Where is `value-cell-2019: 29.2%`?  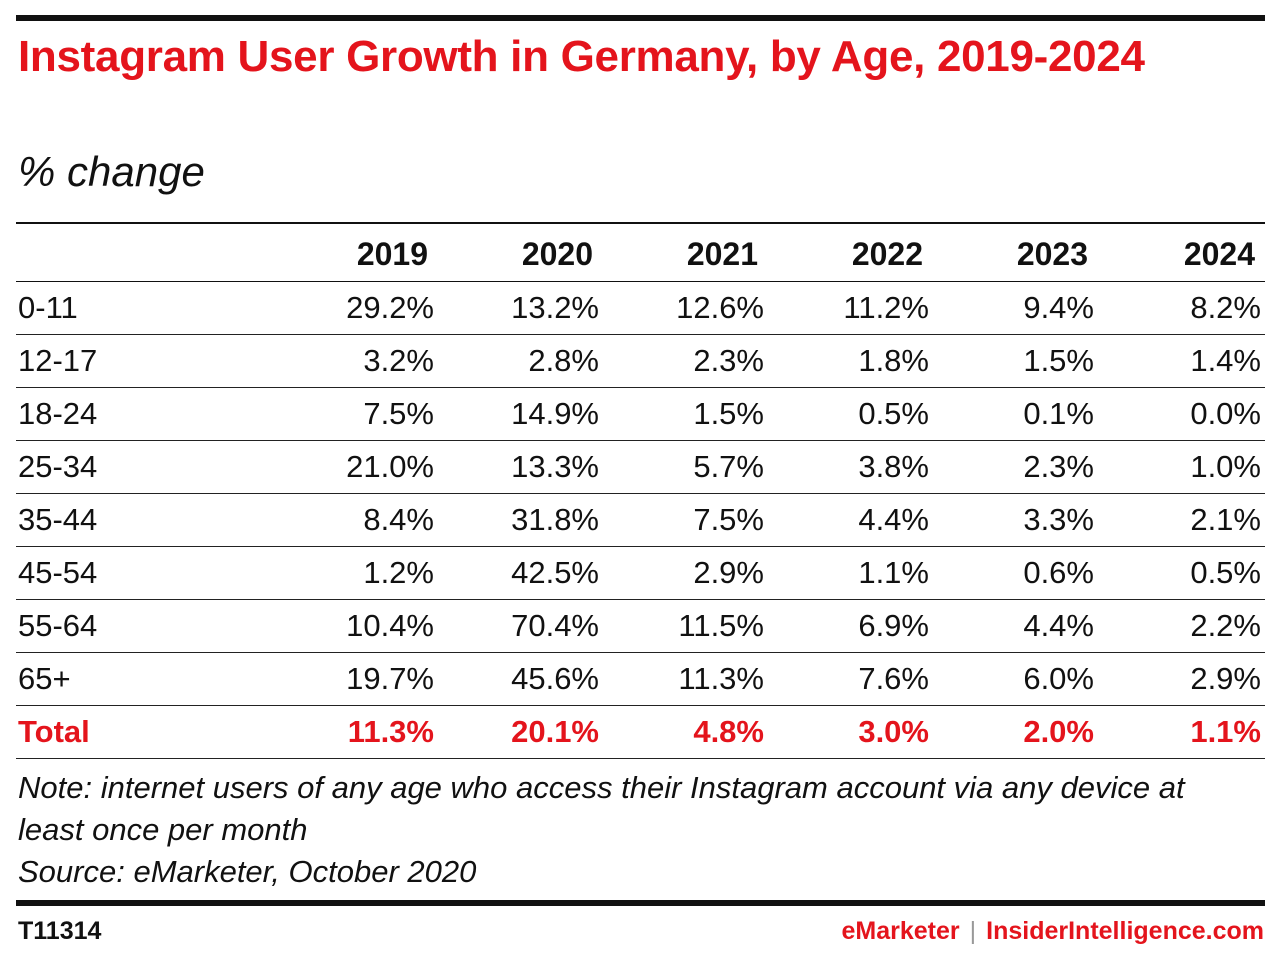
value-cell-2019: 29.2% is located at coordinates (390, 307).